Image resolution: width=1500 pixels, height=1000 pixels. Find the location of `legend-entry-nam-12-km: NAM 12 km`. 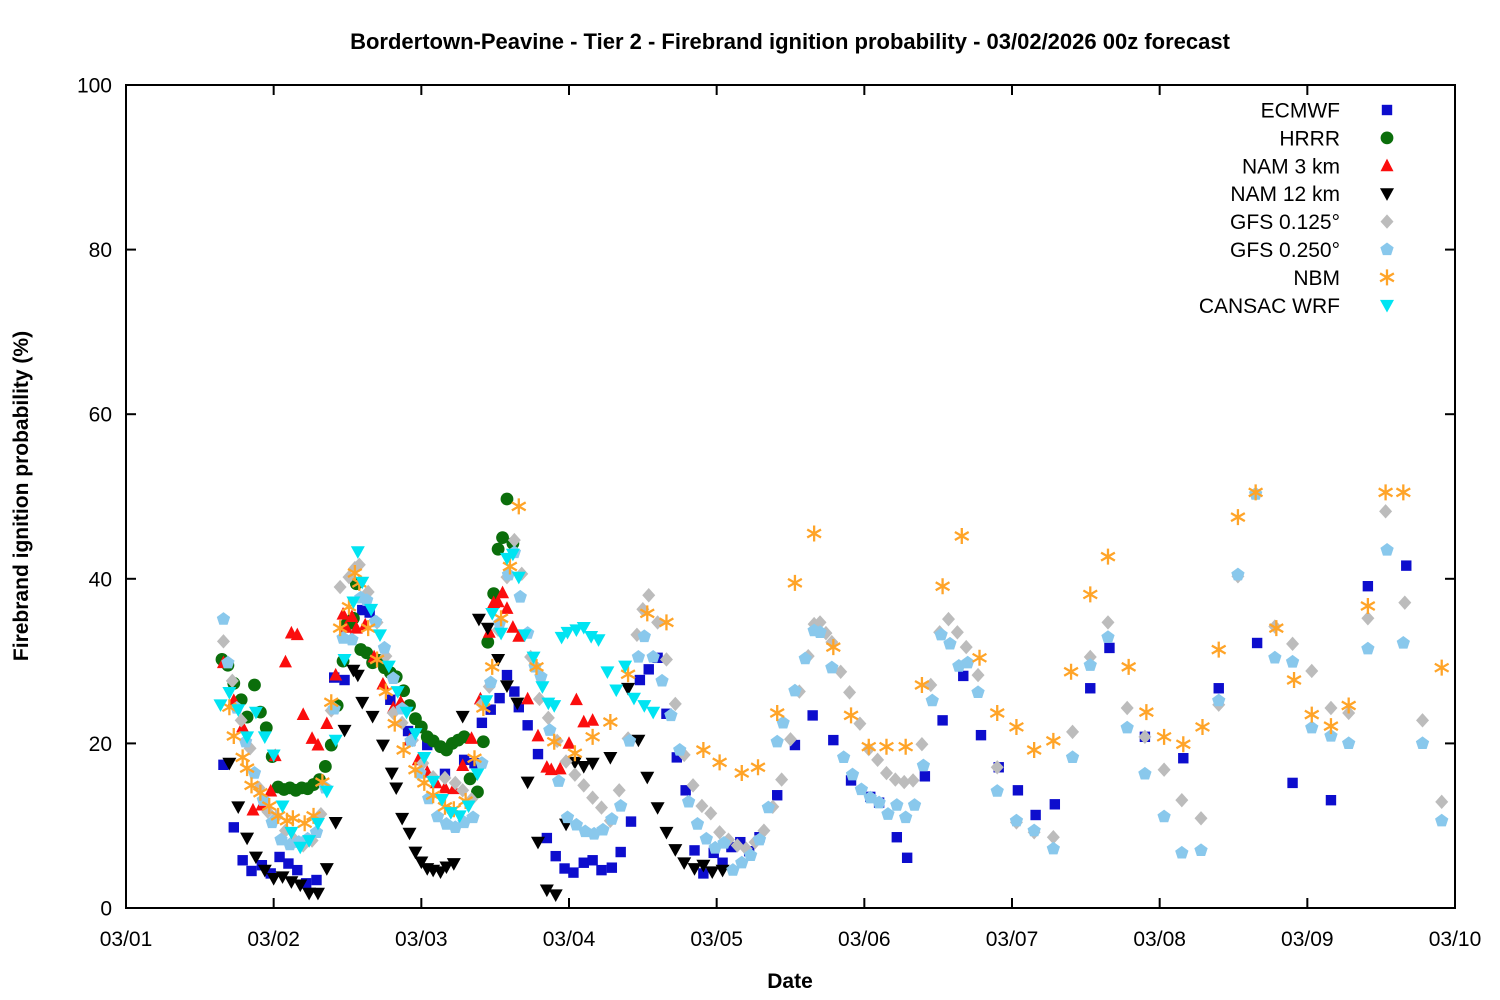

legend-entry-nam-12-km: NAM 12 km is located at coordinates (1312, 194).